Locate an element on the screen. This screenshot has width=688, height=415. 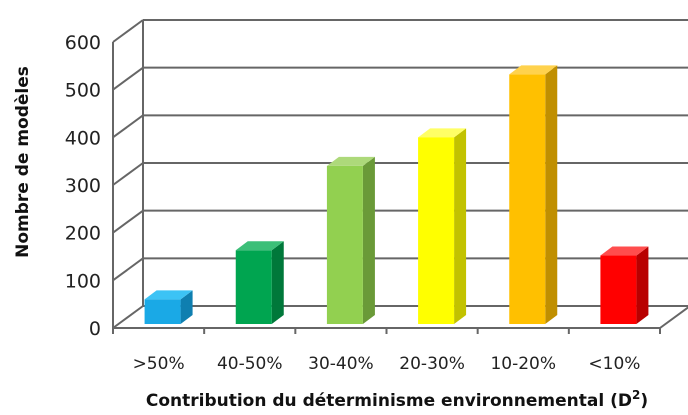
x-tick-label: 30-40% is located at coordinates (341, 364).